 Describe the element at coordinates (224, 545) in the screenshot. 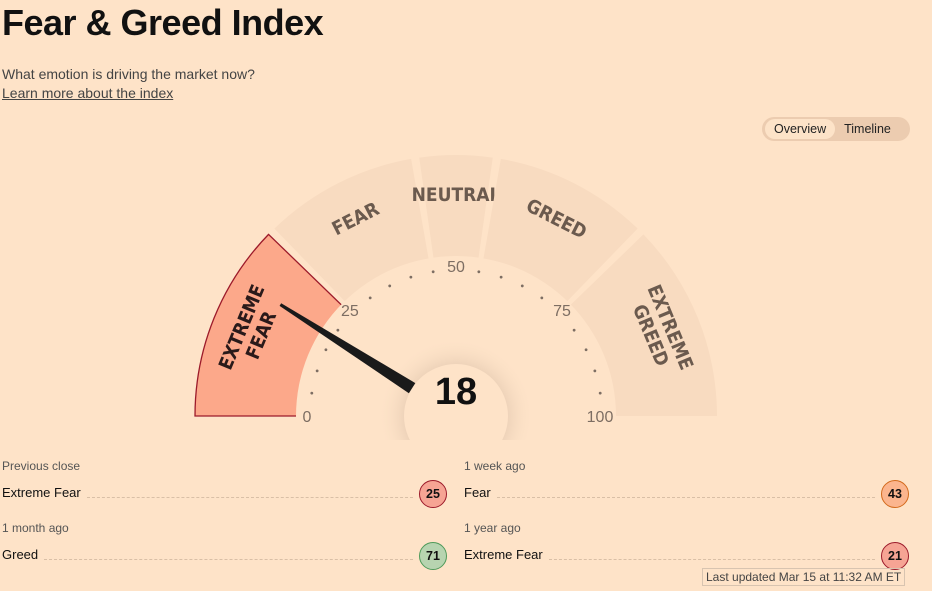

I see `stat-1-month: 1 month ago Greed 71` at that location.